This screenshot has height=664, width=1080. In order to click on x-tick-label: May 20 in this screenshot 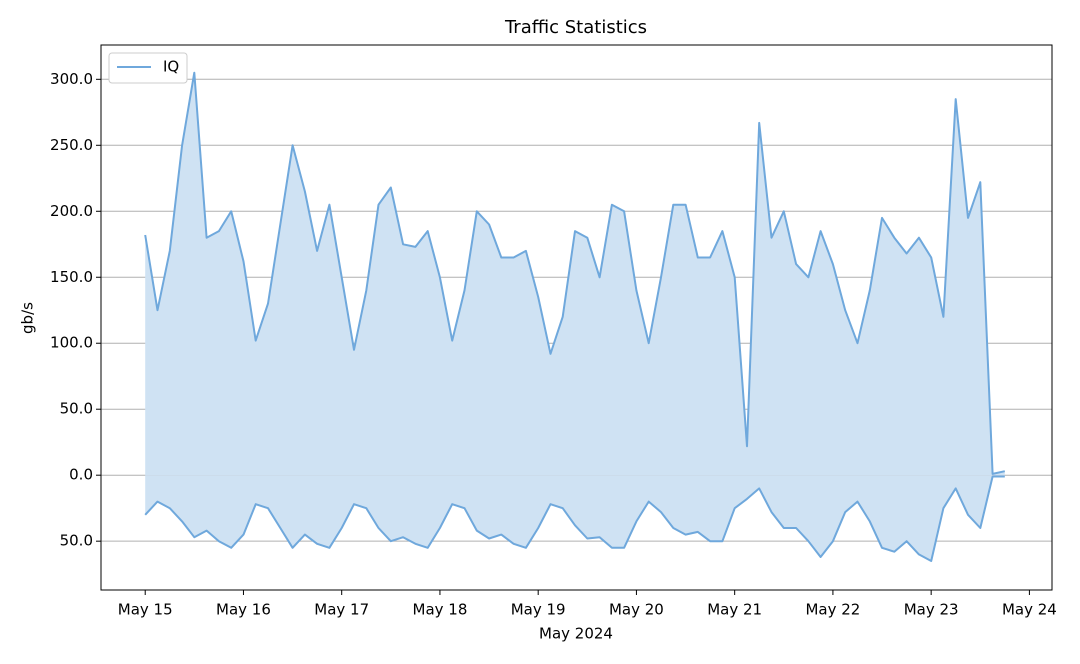, I will do `click(636, 610)`.